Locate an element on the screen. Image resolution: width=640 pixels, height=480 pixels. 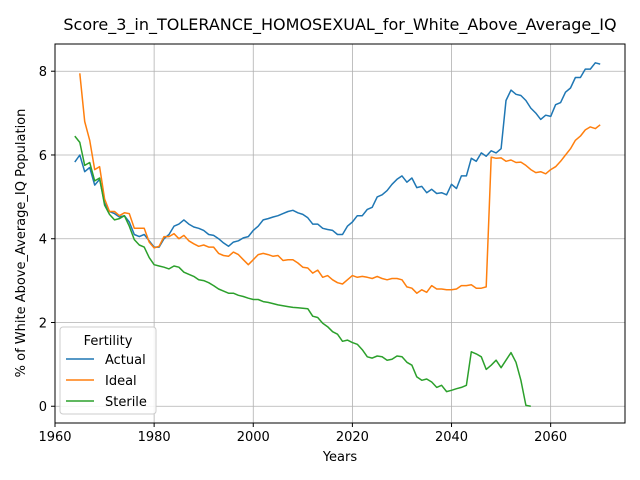
y-tick-label: 0 is located at coordinates (43, 407).